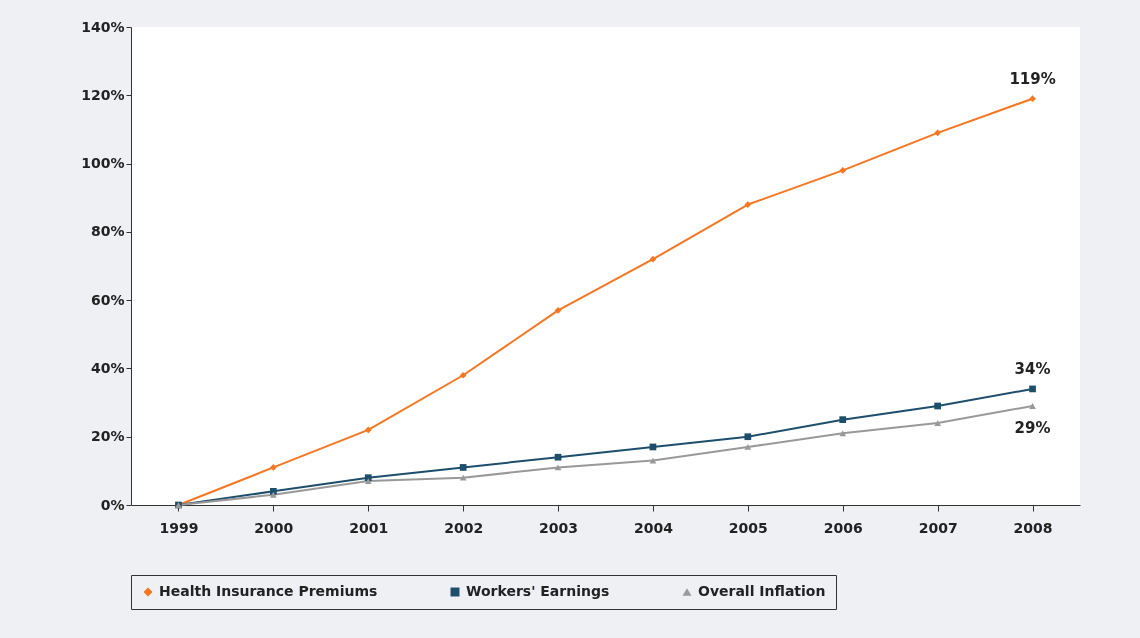 This screenshot has height=638, width=1140. I want to click on y-tick-label: 80%, so click(107, 231).